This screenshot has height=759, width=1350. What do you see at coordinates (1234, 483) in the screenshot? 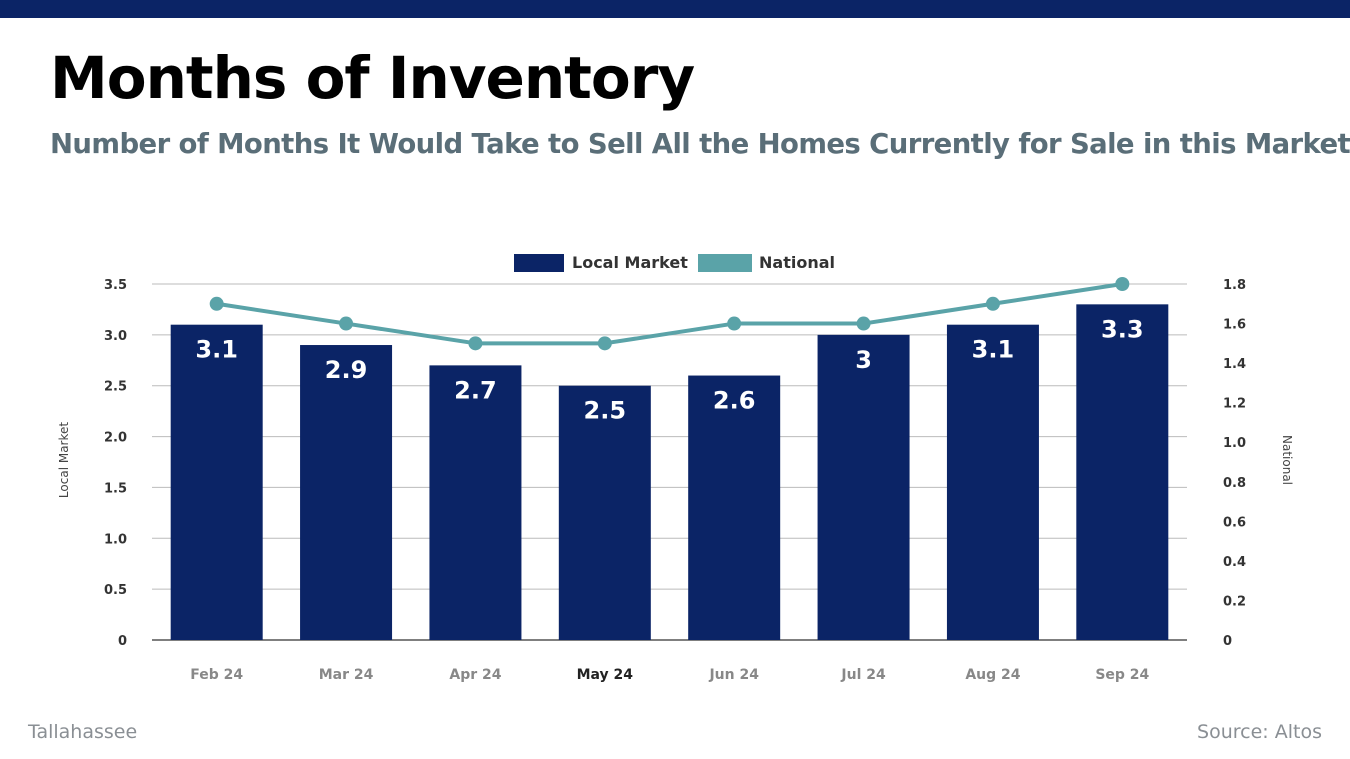
I see `y-right-tick-label: 0.8` at bounding box center [1234, 483].